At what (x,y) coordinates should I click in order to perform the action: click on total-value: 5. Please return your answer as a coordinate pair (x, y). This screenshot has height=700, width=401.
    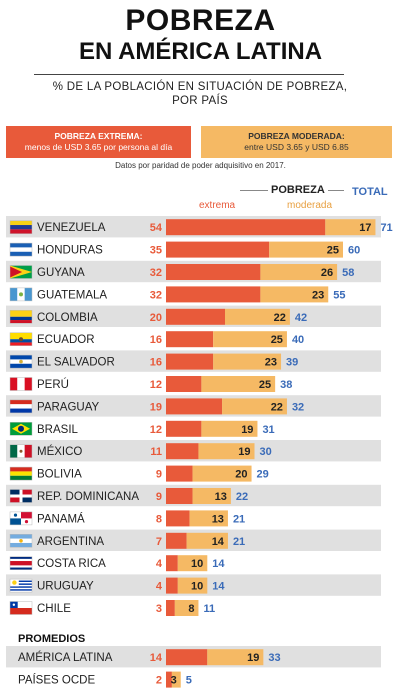
    Looking at the image, I should click on (189, 681).